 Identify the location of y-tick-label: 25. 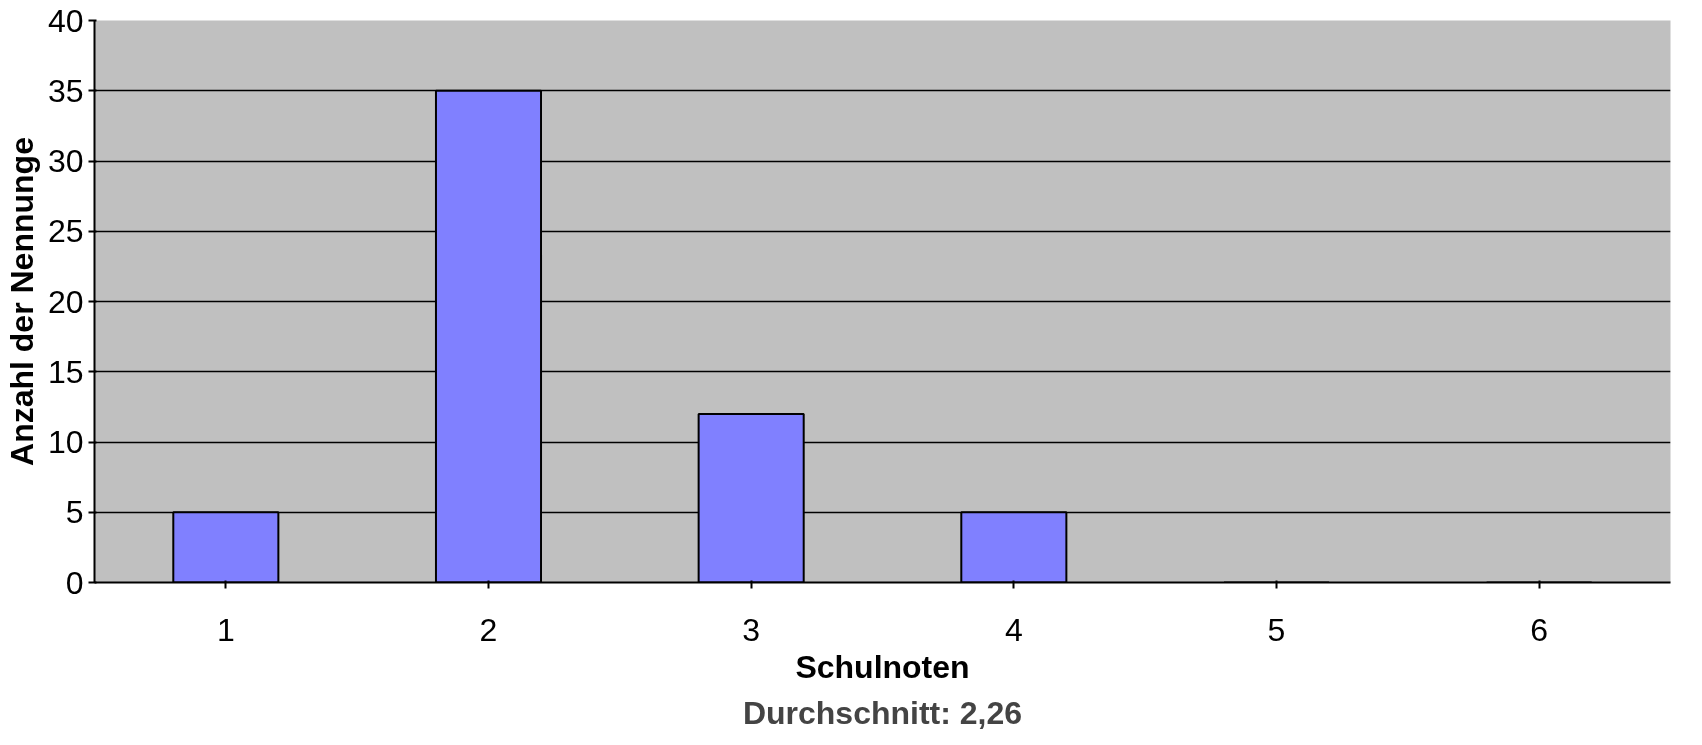
(65, 231).